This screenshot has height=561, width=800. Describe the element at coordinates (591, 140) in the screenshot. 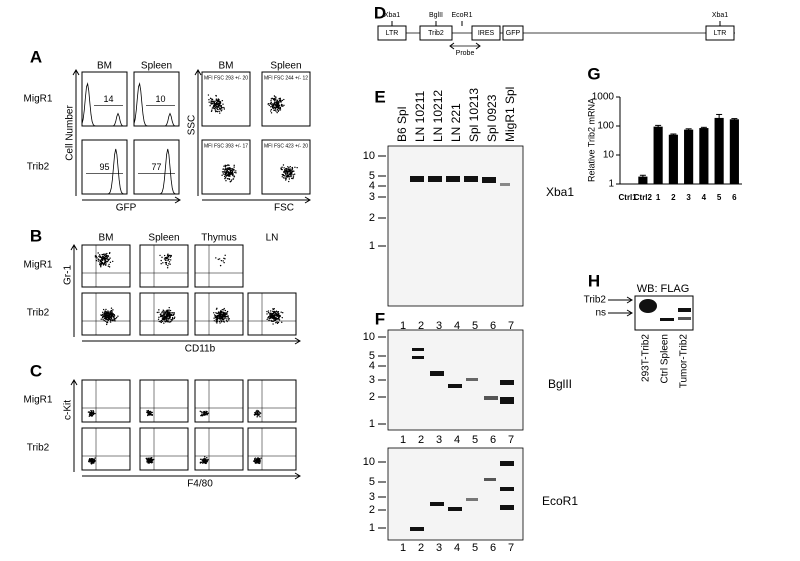

I see `axis-label: Relative Trib2 mRNA` at that location.